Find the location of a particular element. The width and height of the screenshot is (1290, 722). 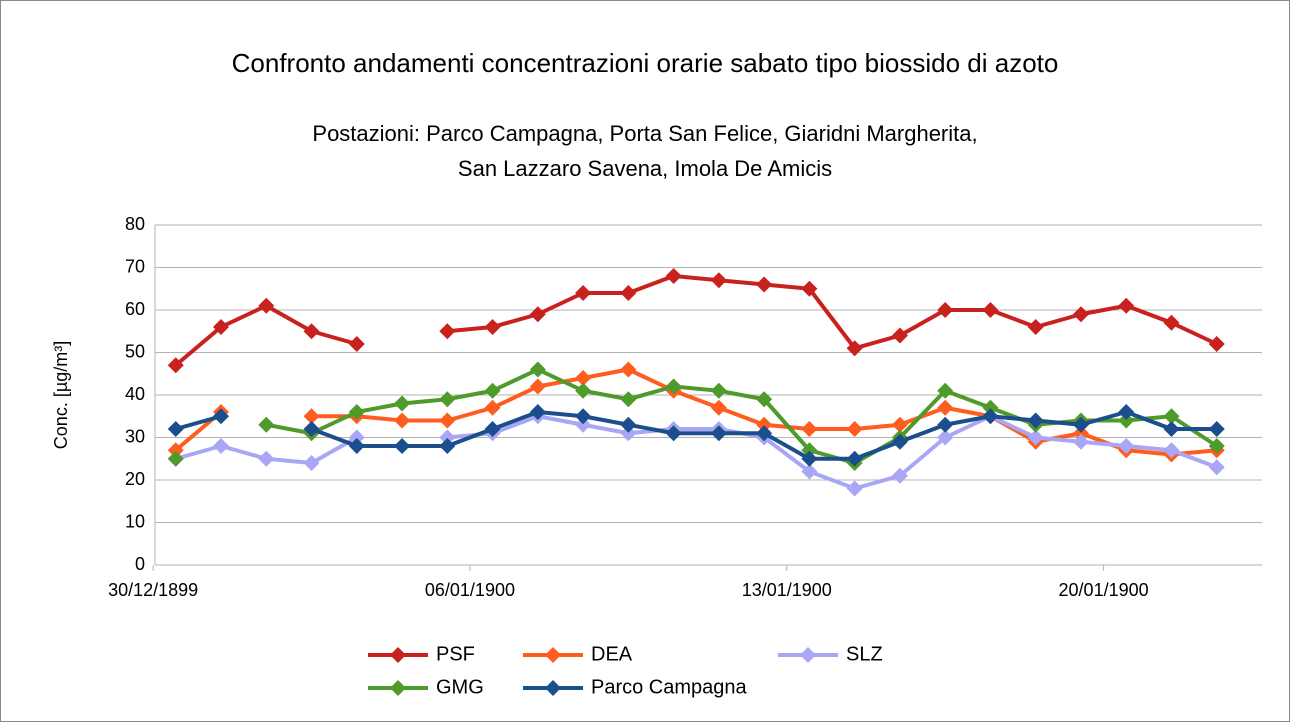

y-tick-label: 80 is located at coordinates (135, 224).